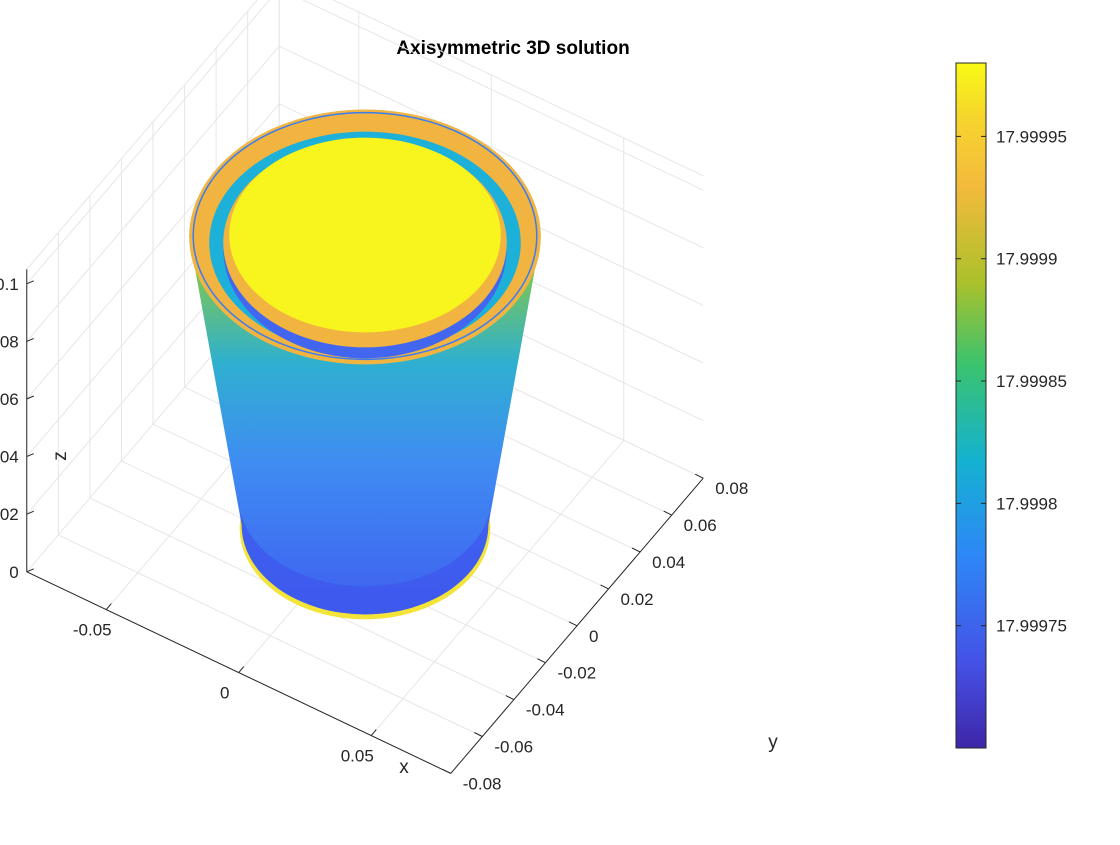 This screenshot has height=845, width=1120. I want to click on chart-title: Axisymmetric 3D solution, so click(512, 48).